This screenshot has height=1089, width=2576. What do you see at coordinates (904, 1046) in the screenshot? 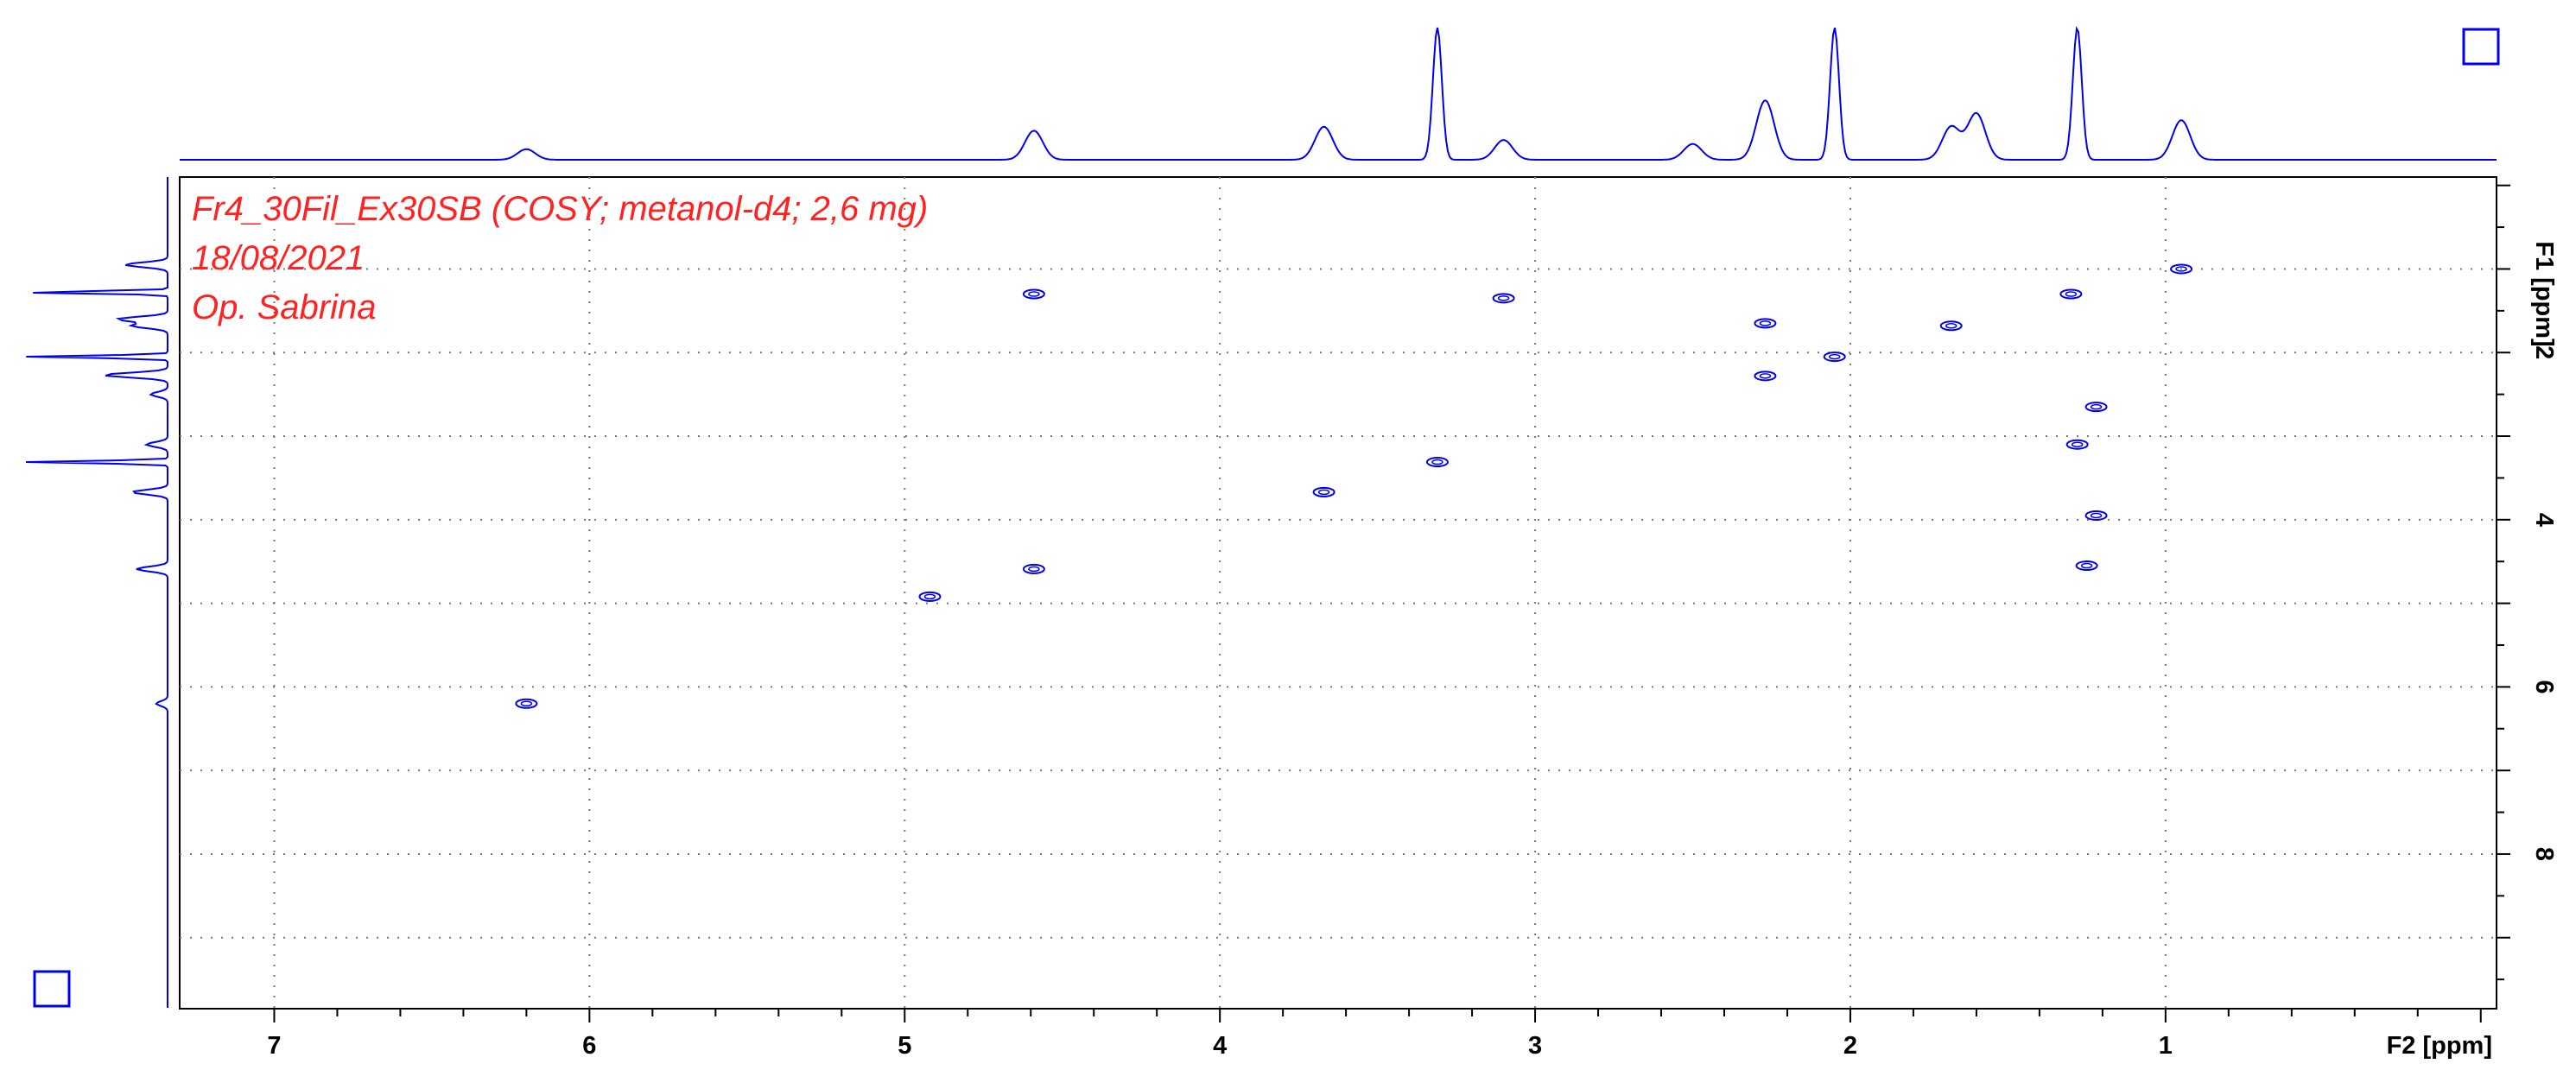
I see `x-tick-label: 5` at bounding box center [904, 1046].